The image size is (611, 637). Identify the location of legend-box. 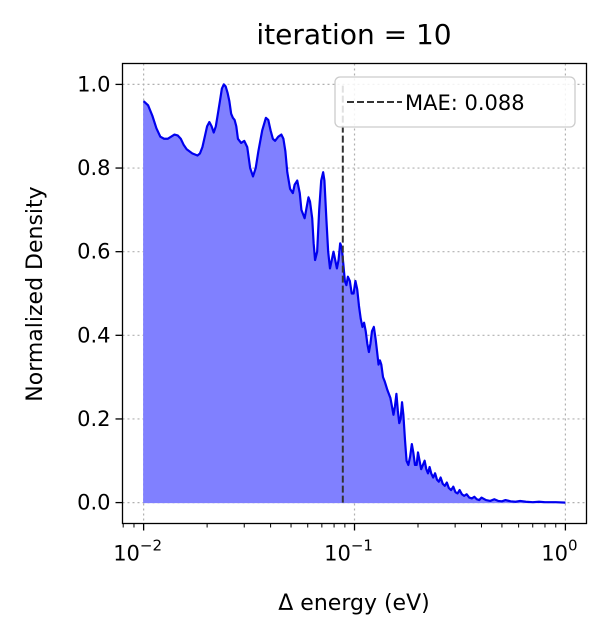
(455, 102).